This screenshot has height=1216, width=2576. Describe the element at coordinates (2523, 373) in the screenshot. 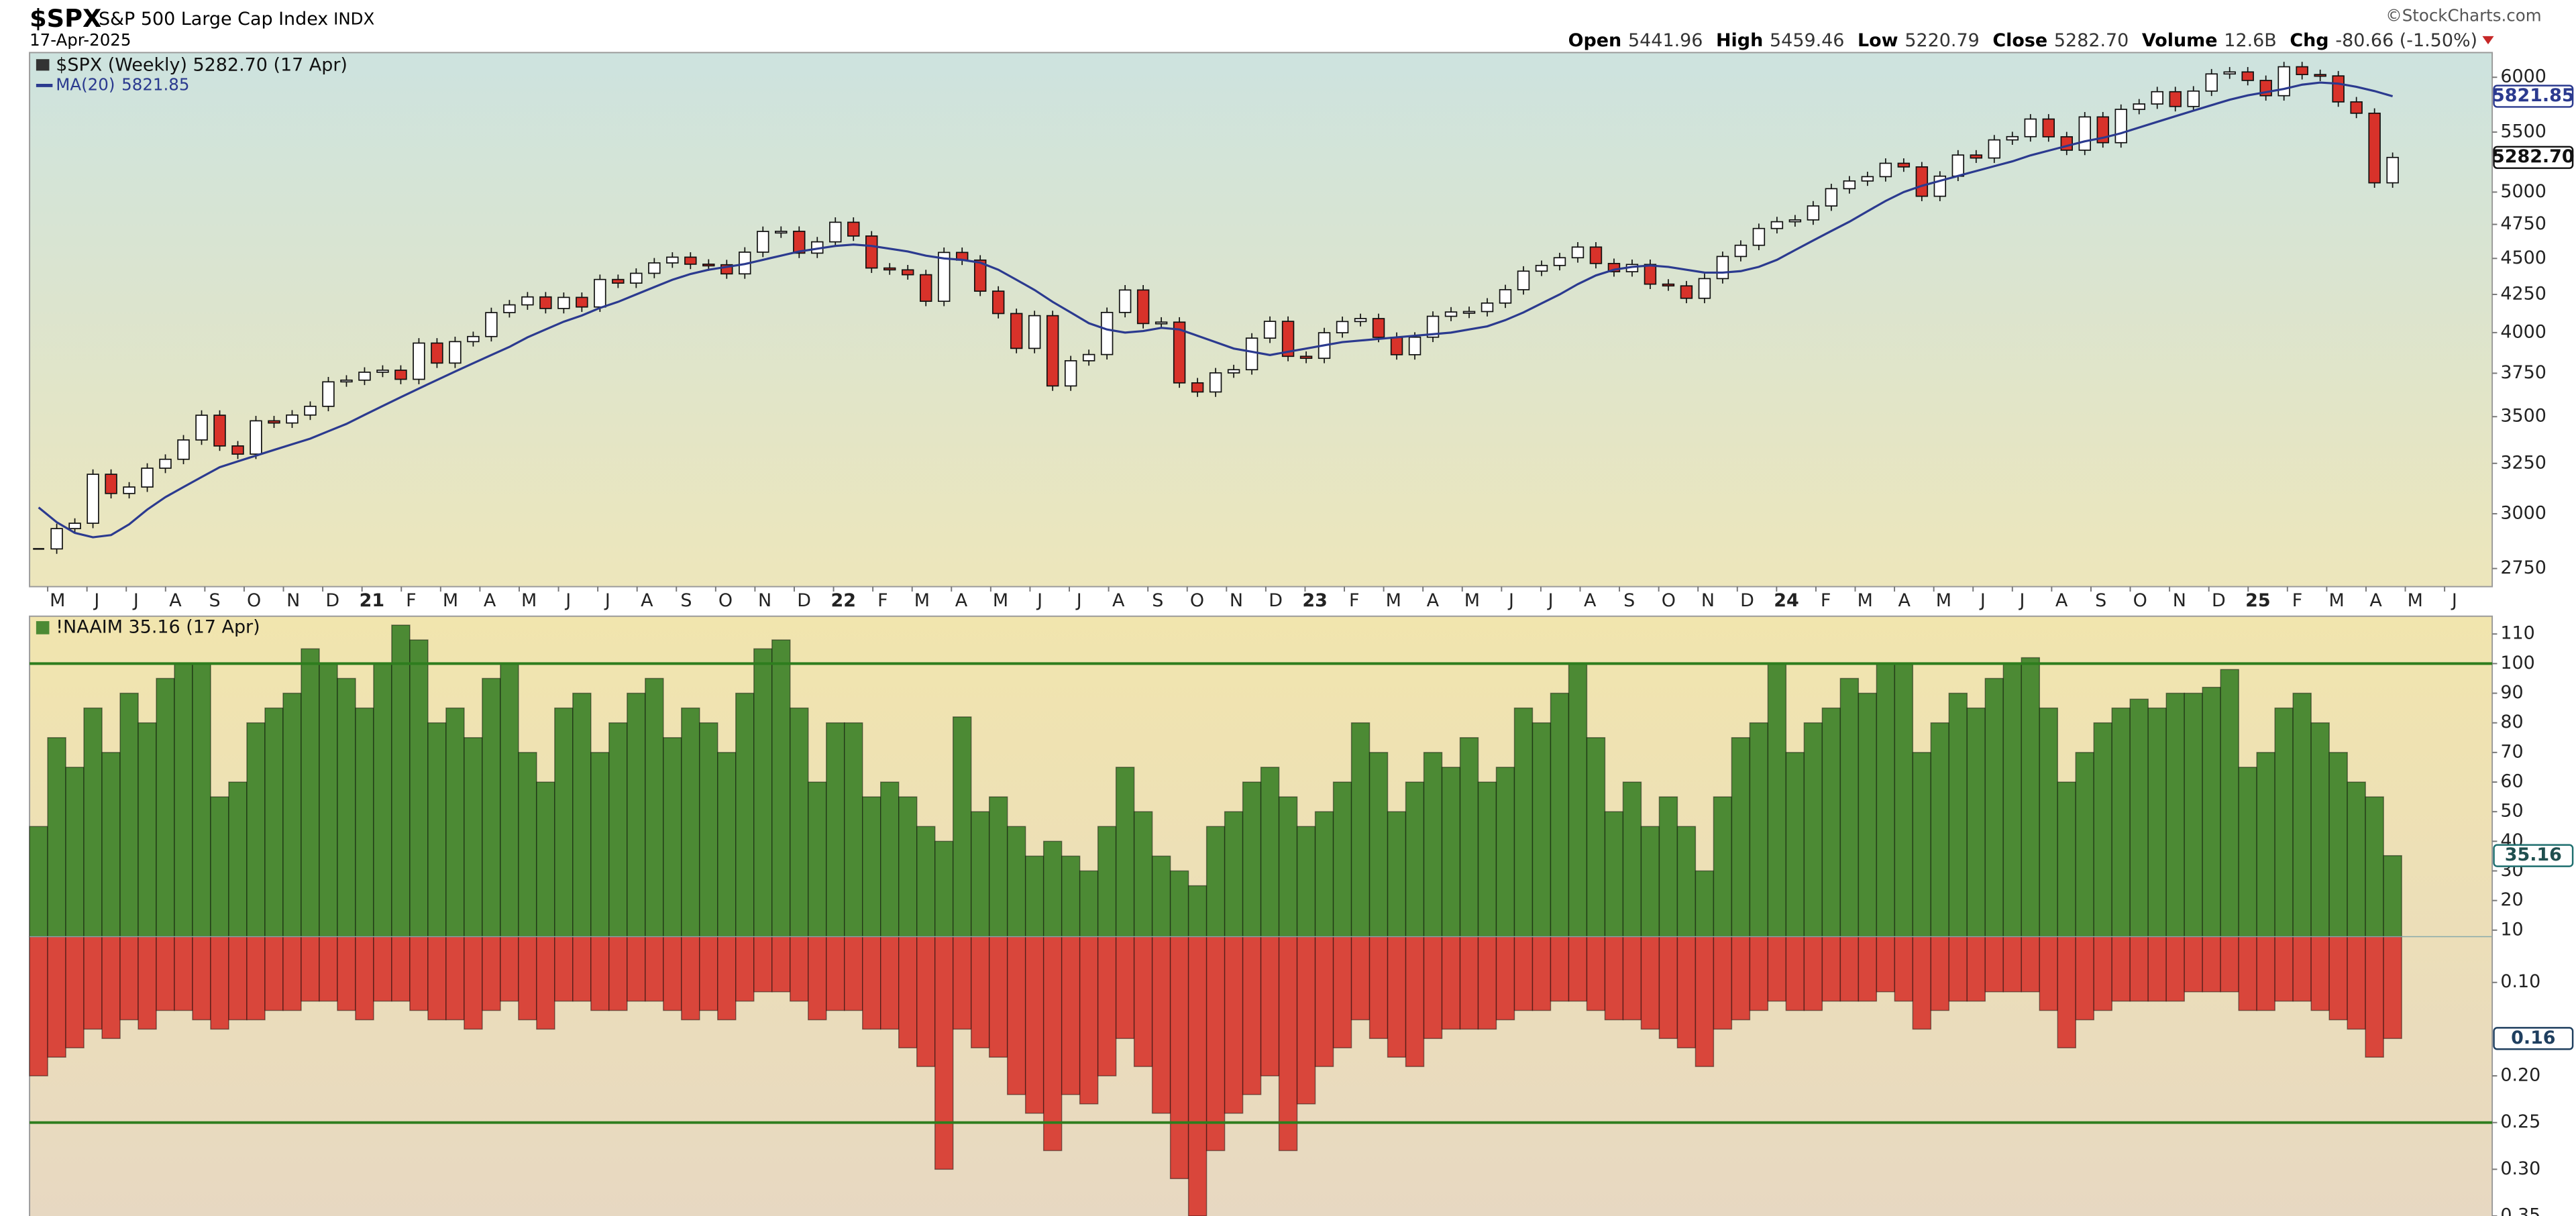

I see `y-tick-label: 3750` at that location.